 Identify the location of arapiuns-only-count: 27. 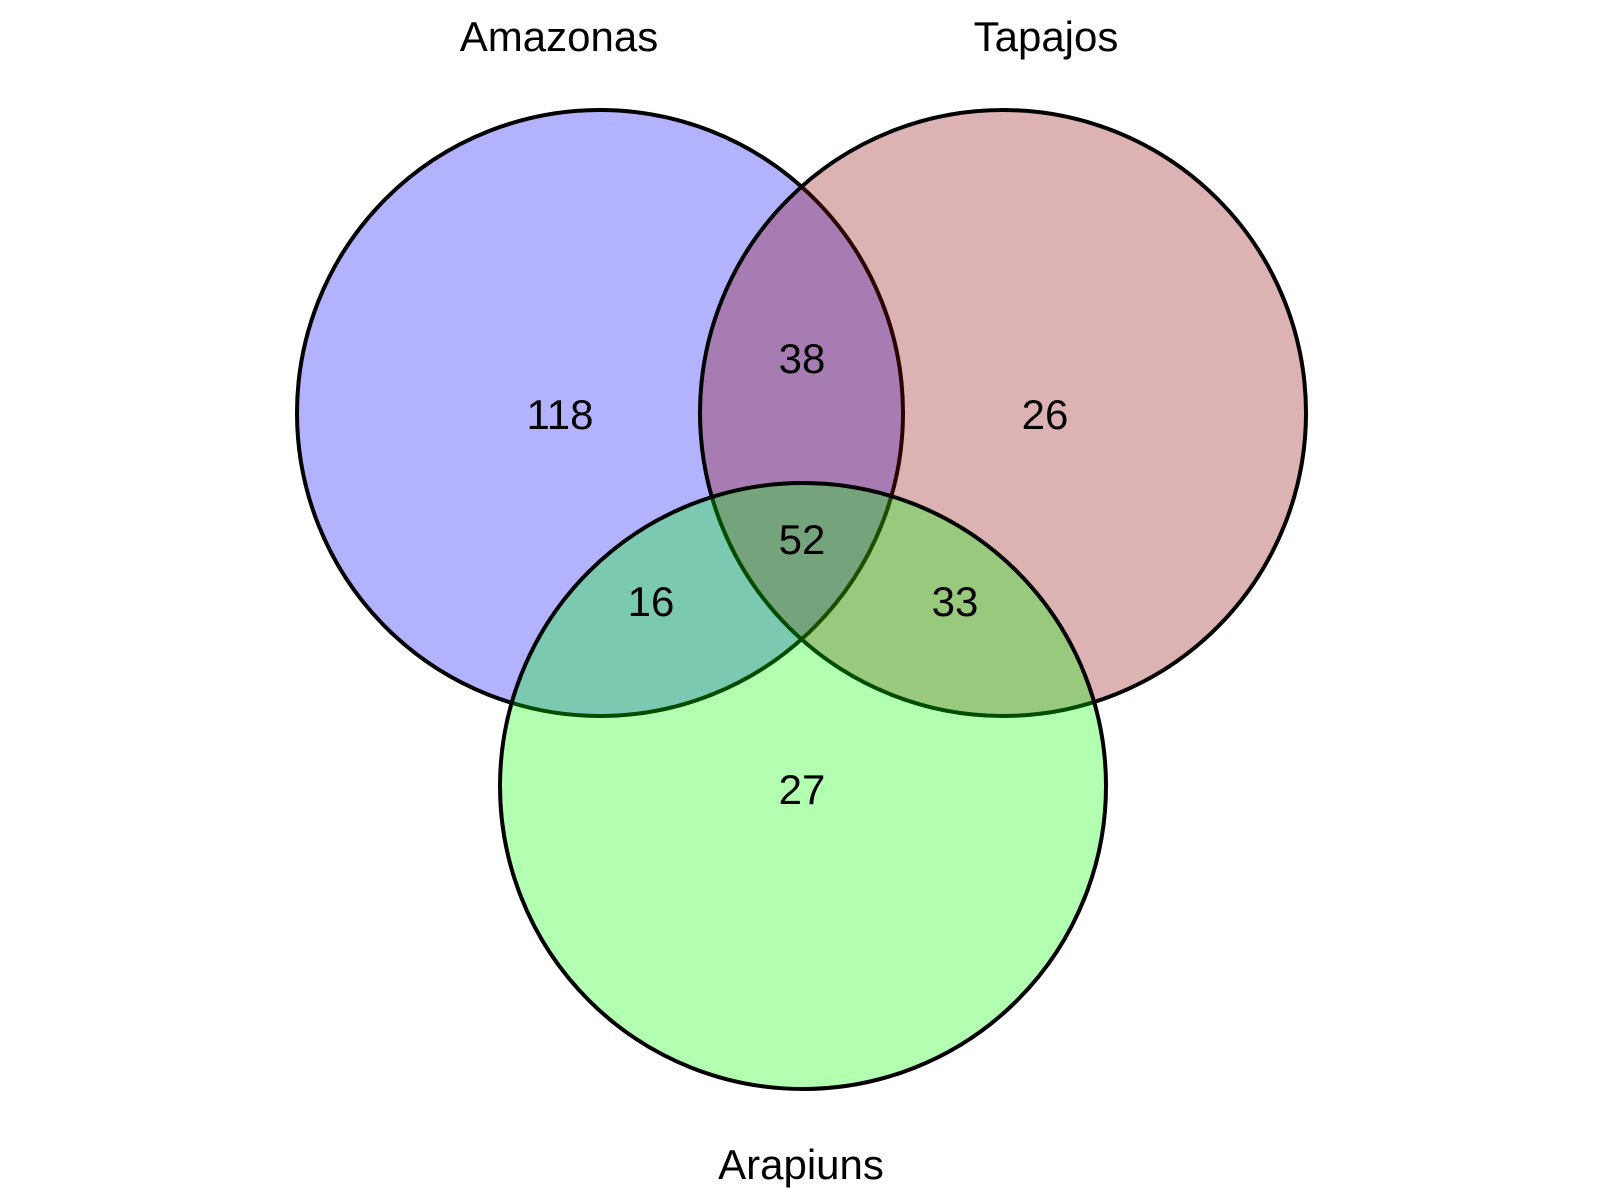
(802, 789).